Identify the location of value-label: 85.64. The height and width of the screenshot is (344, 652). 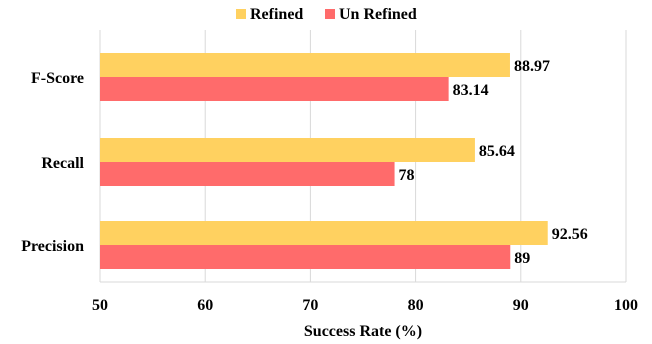
(497, 151).